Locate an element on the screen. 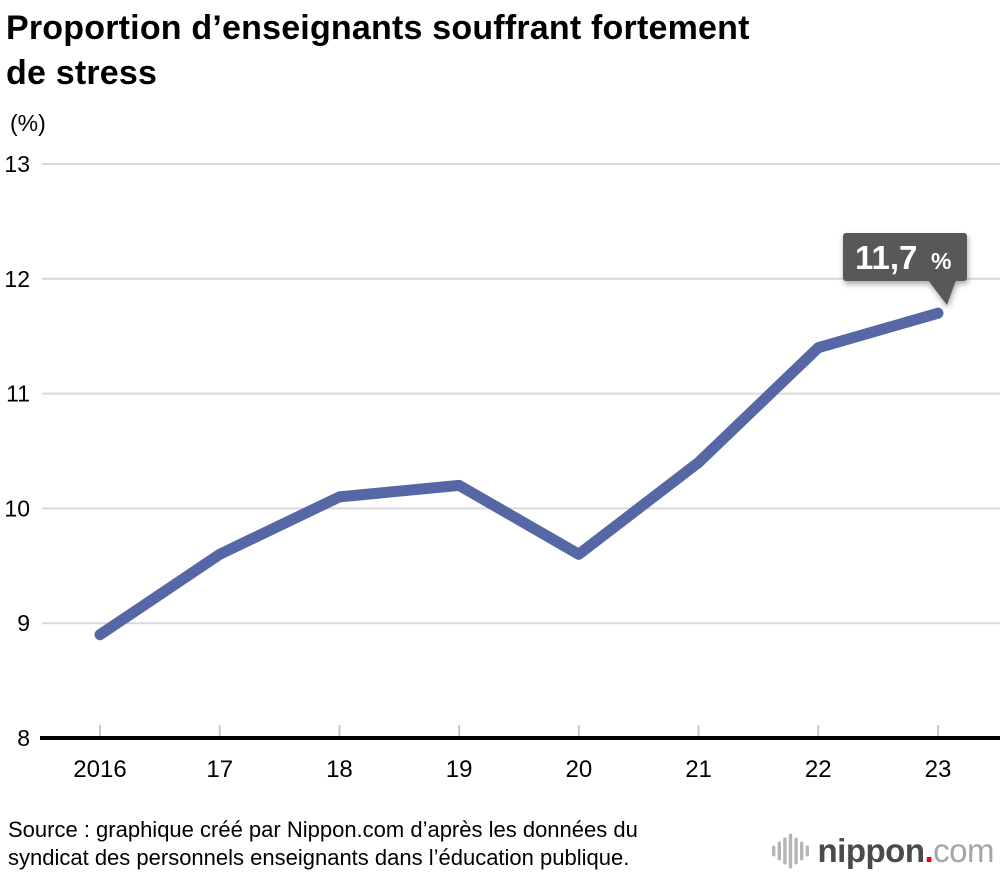  callout-pointer is located at coordinates (941, 292).